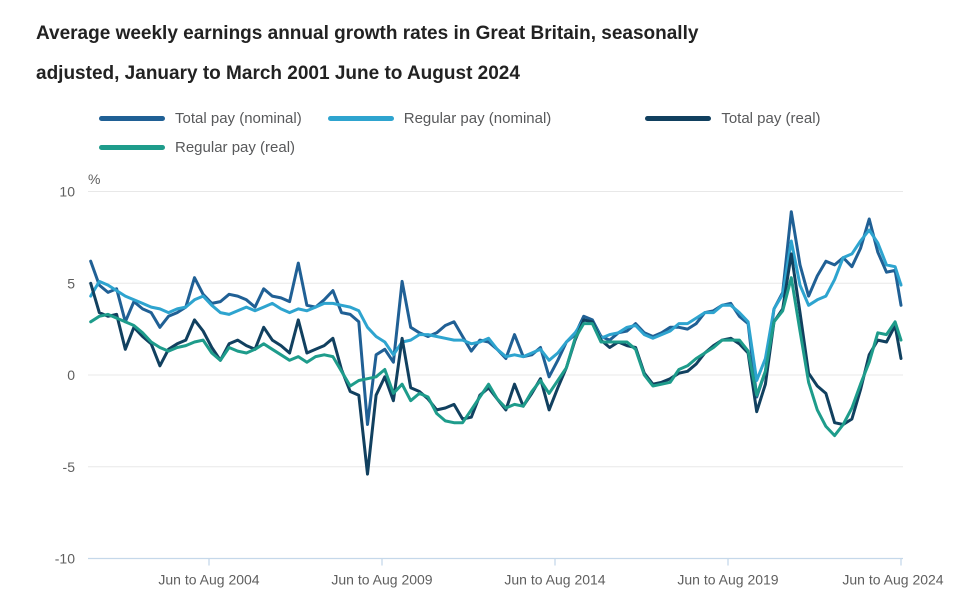  I want to click on x-axis-label: Jun to Aug 2014, so click(554, 580).